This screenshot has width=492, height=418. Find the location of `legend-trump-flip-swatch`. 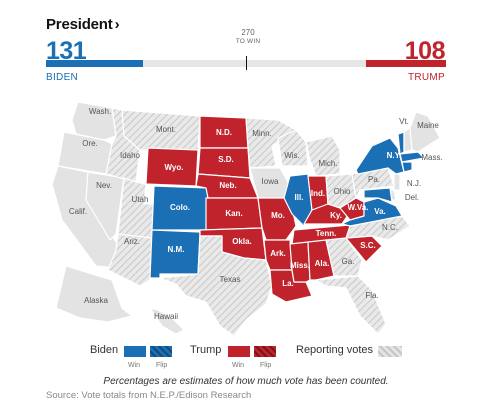

legend-trump-flip-swatch is located at coordinates (265, 351).